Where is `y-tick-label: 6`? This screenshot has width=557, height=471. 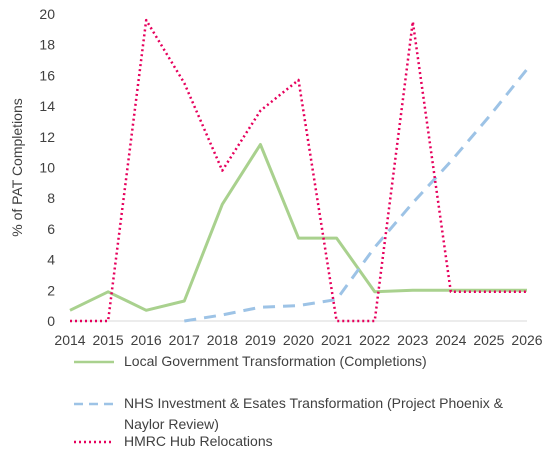
y-tick-label: 6 is located at coordinates (51, 229).